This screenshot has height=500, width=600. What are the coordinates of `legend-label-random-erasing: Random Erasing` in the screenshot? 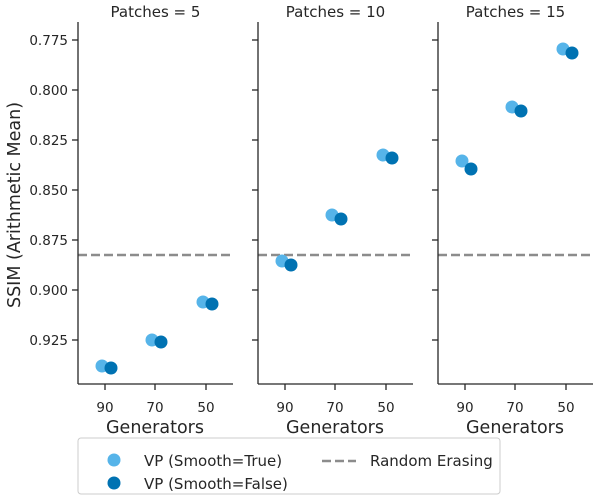 It's located at (431, 461).